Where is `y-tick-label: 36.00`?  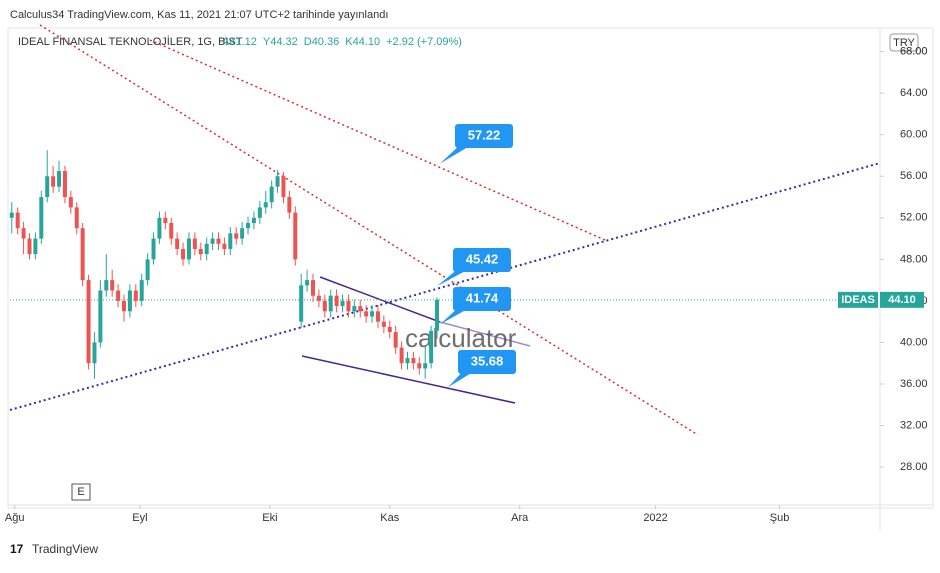
y-tick-label: 36.00 is located at coordinates (914, 384).